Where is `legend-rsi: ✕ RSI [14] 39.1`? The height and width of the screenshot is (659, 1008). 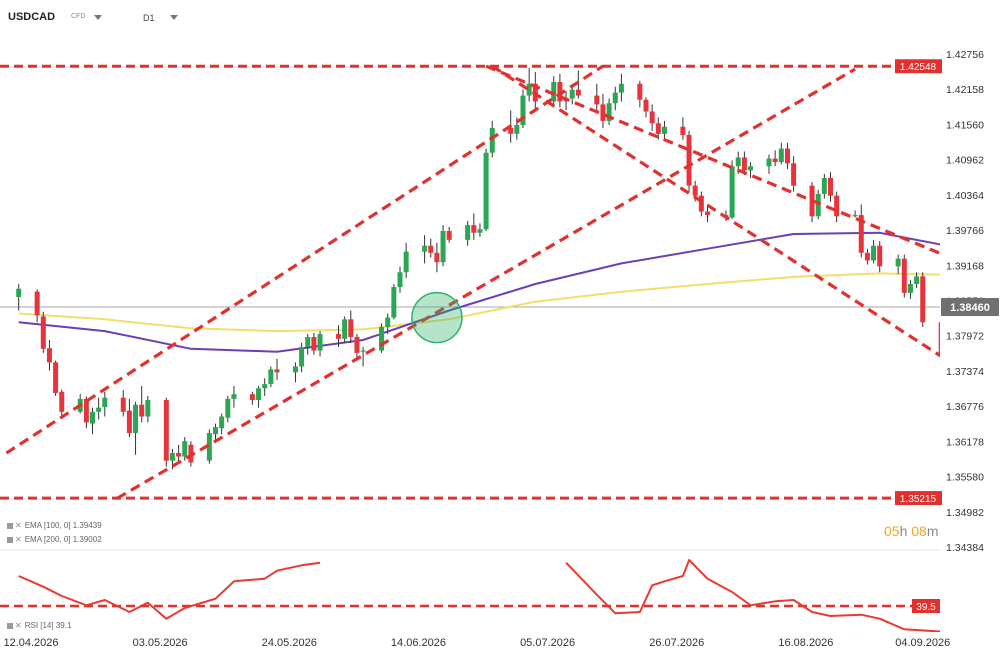 legend-rsi: ✕ RSI [14] 39.1 is located at coordinates (39, 625).